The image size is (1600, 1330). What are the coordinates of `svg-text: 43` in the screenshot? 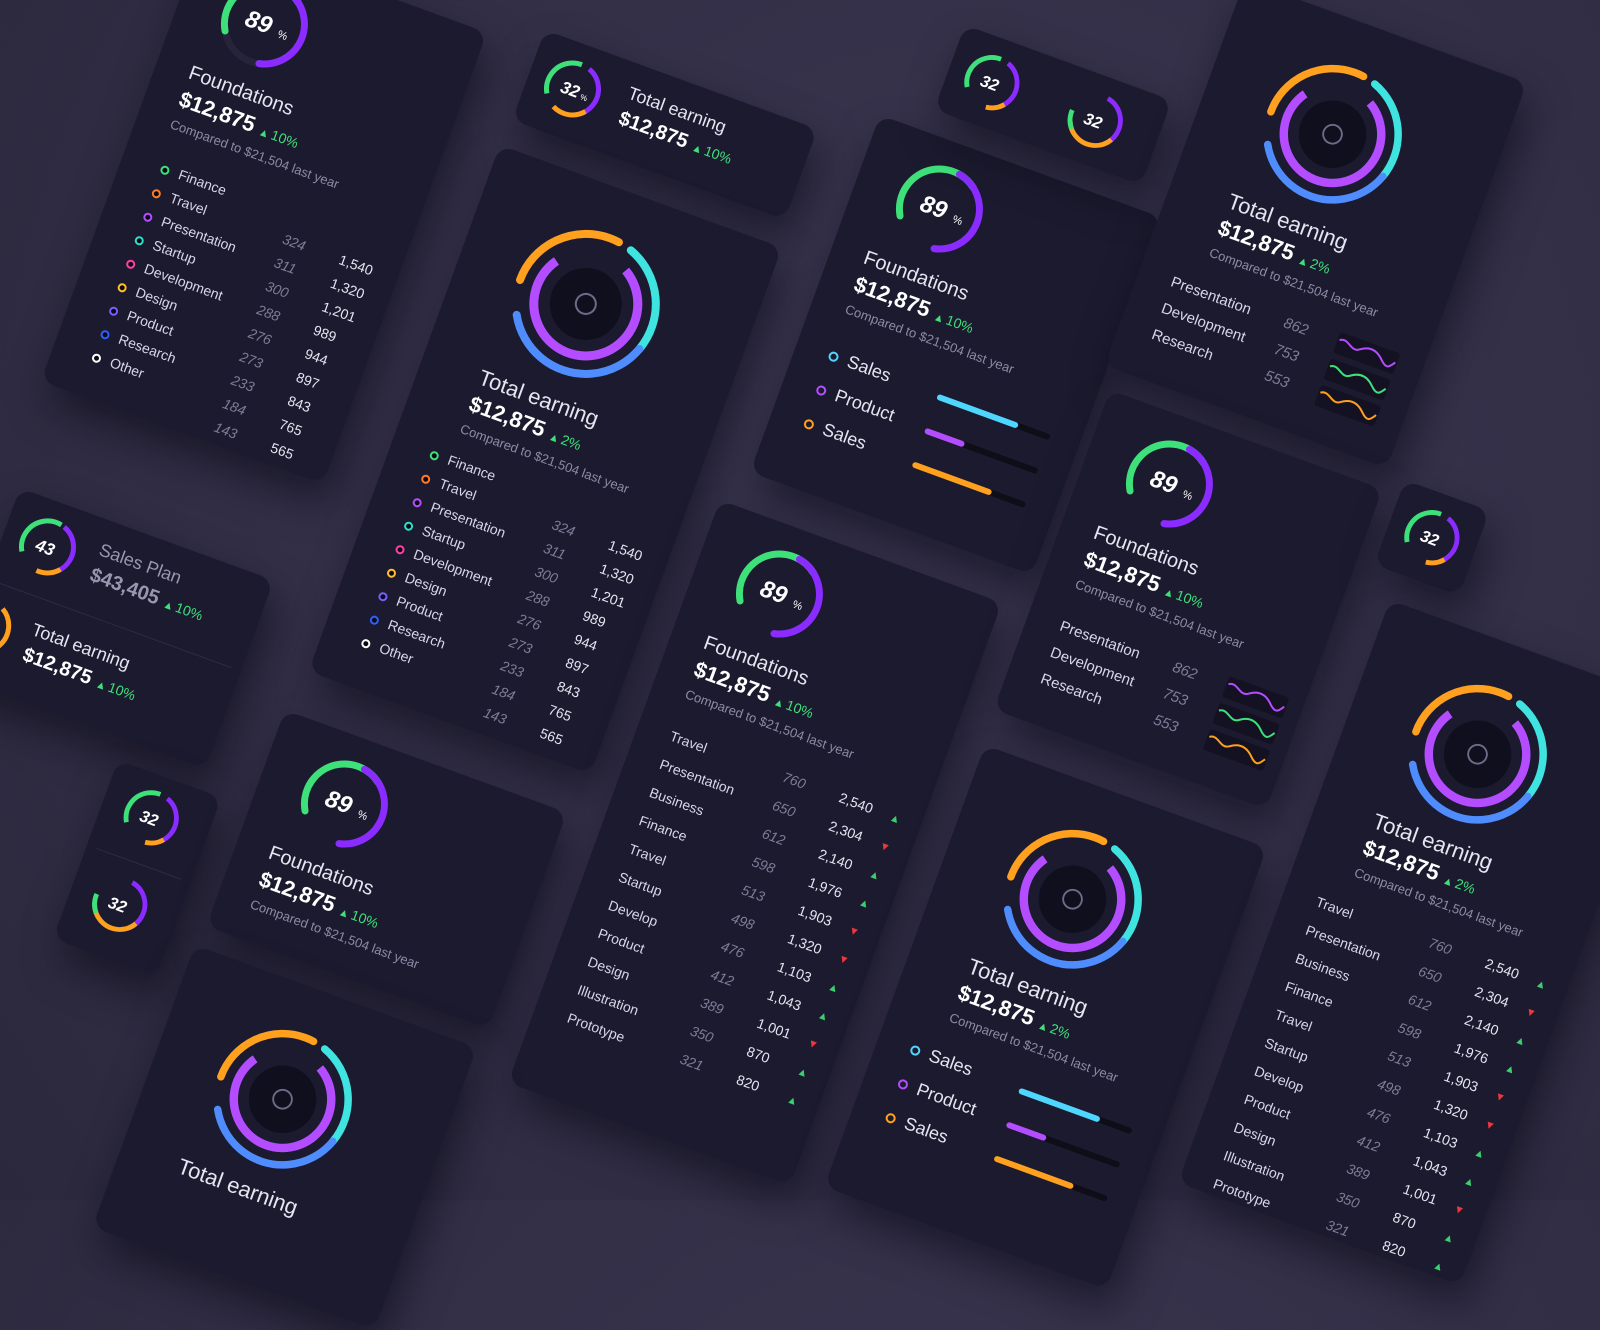 It's located at (45, 547).